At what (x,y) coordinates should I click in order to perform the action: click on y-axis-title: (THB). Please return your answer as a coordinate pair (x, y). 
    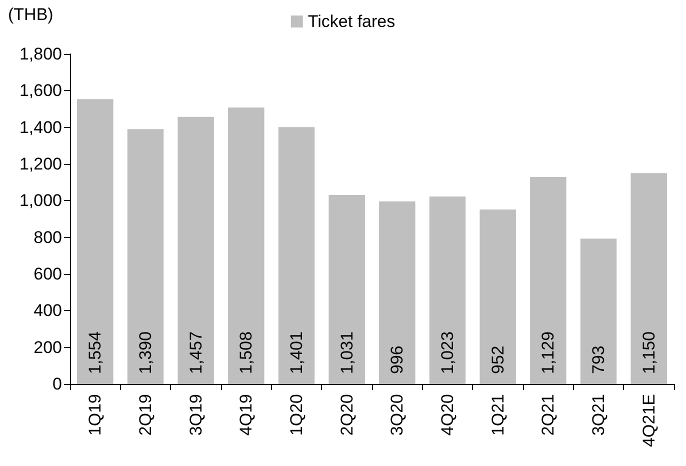
    Looking at the image, I should click on (31, 14).